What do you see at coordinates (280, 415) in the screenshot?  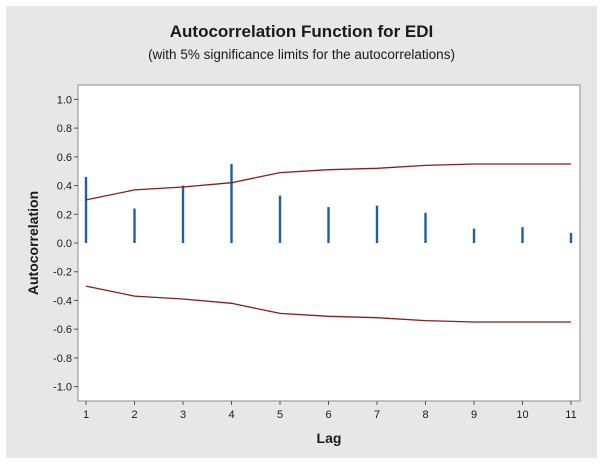 I see `x-tick-label: 5` at bounding box center [280, 415].